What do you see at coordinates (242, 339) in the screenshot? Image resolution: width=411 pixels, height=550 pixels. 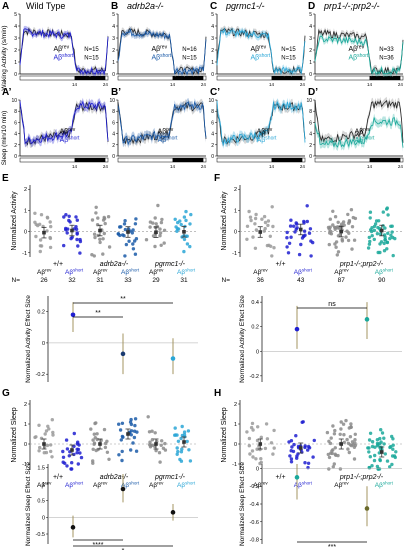 I see `ylabel-effect: Normalized Activity Effect Size` at bounding box center [242, 339].